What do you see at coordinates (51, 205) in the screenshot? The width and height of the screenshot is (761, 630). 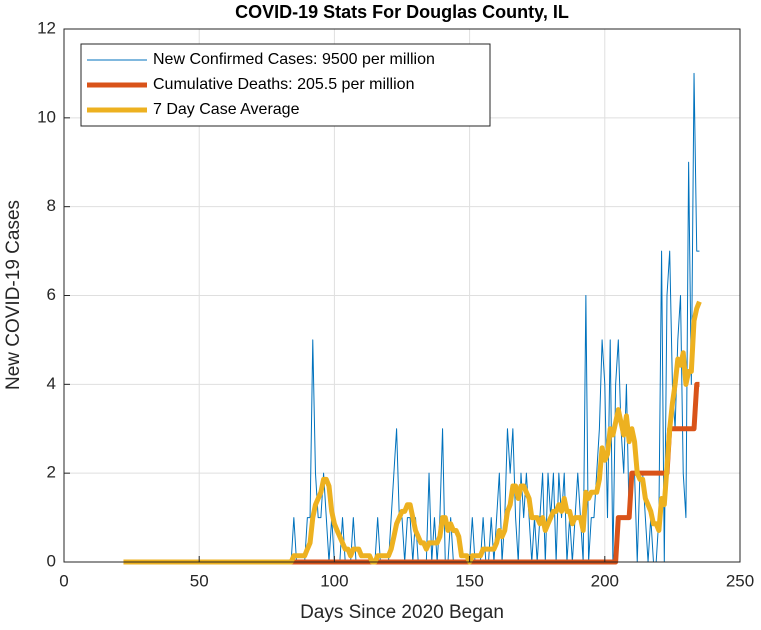 I see `y-tick-label: 8` at bounding box center [51, 205].